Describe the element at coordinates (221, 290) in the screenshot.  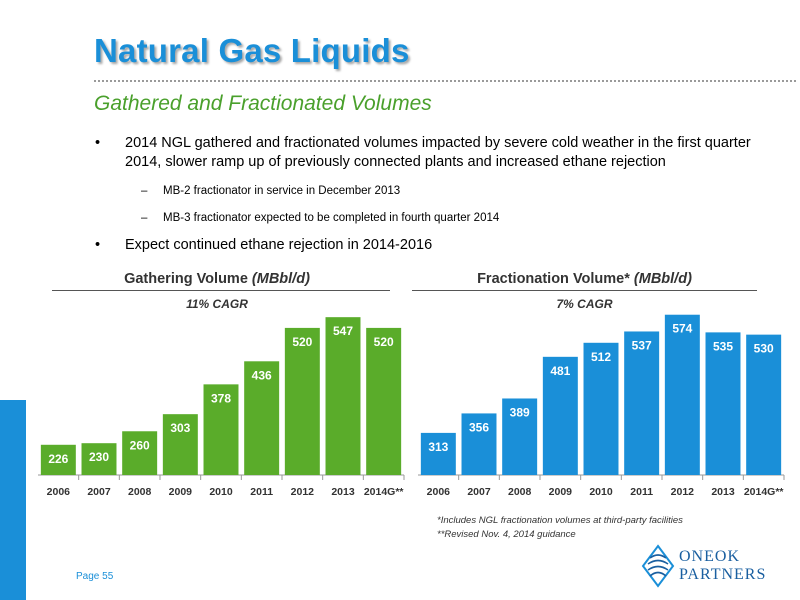
I see `gathering-title-rule` at that location.